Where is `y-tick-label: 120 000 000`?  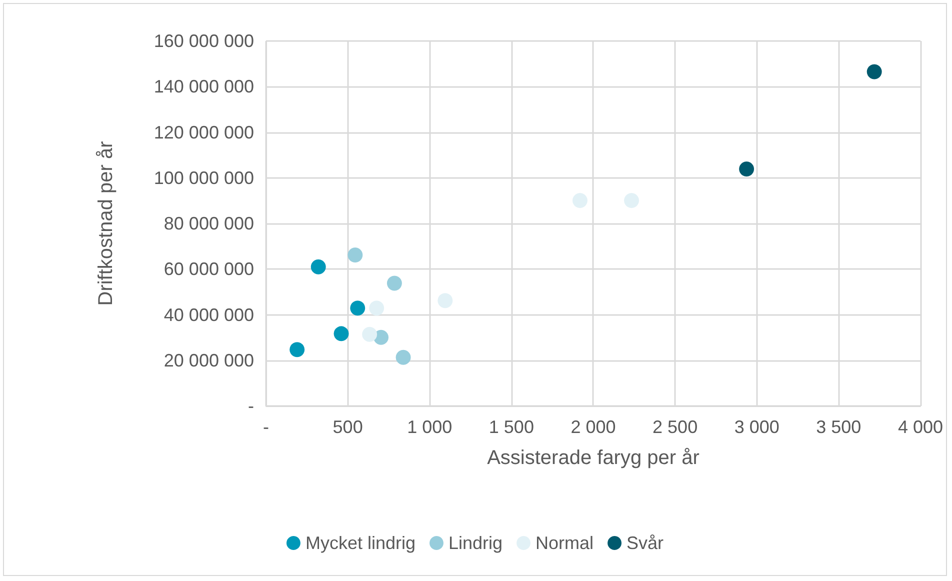 y-tick-label: 120 000 000 is located at coordinates (204, 132).